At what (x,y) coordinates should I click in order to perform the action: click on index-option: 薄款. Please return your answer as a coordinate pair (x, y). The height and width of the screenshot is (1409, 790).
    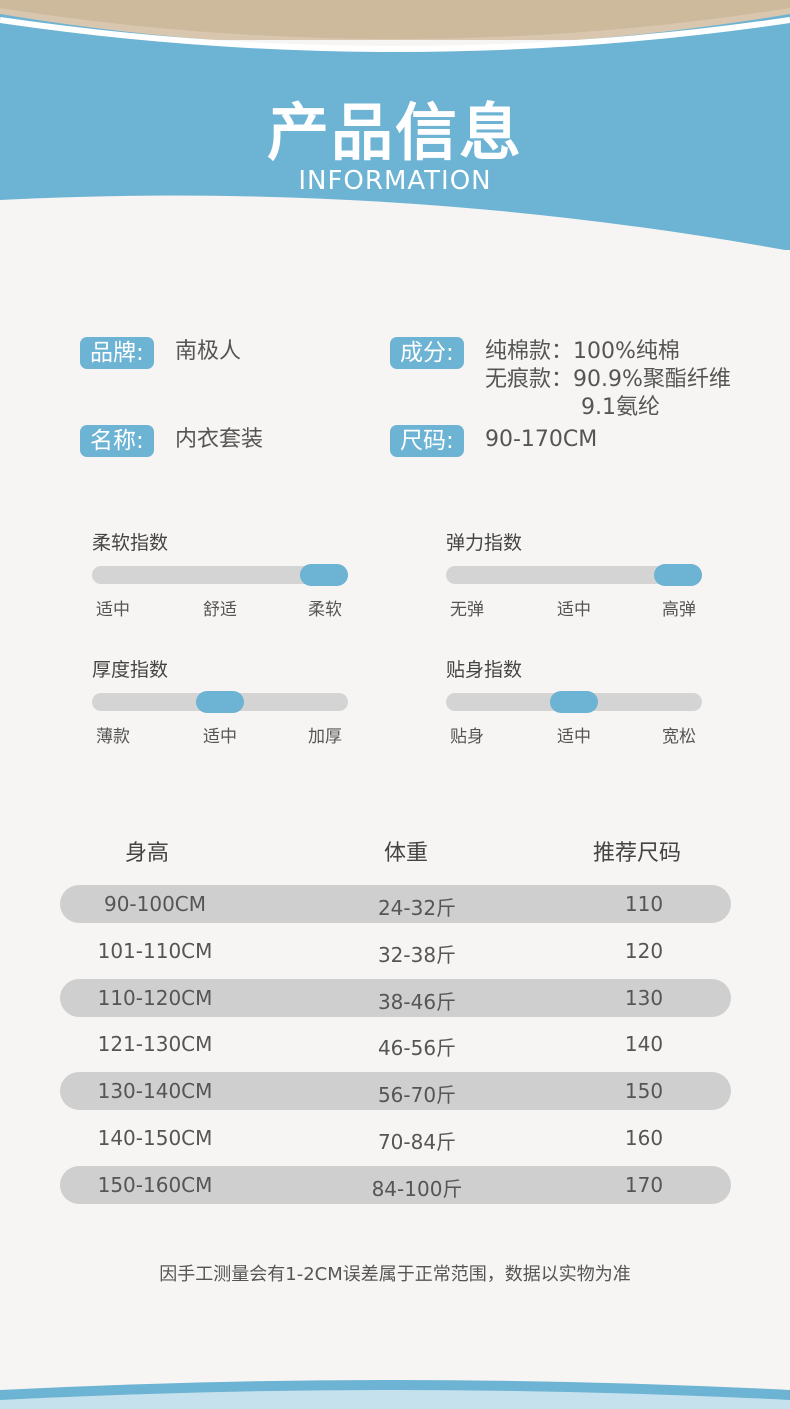
    Looking at the image, I should click on (113, 737).